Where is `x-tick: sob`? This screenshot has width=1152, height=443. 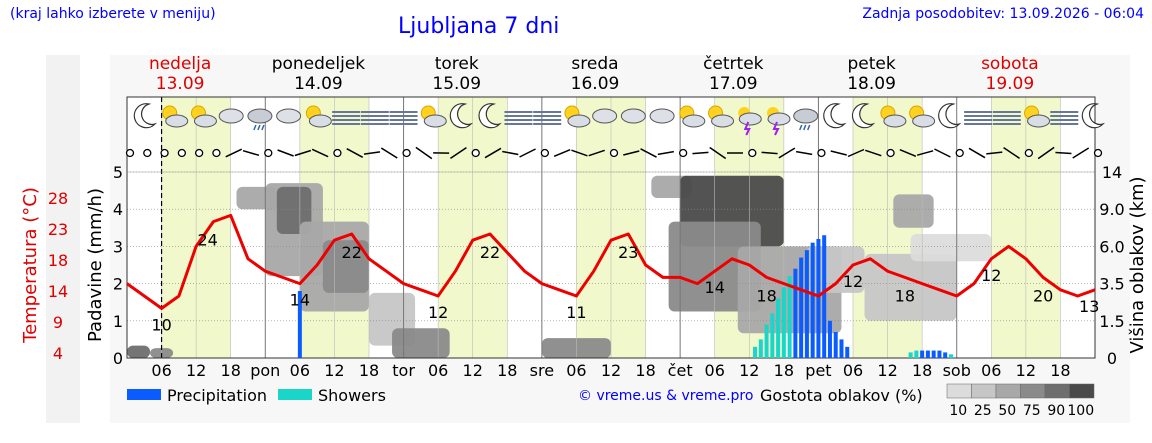
x-tick: sob is located at coordinates (957, 370).